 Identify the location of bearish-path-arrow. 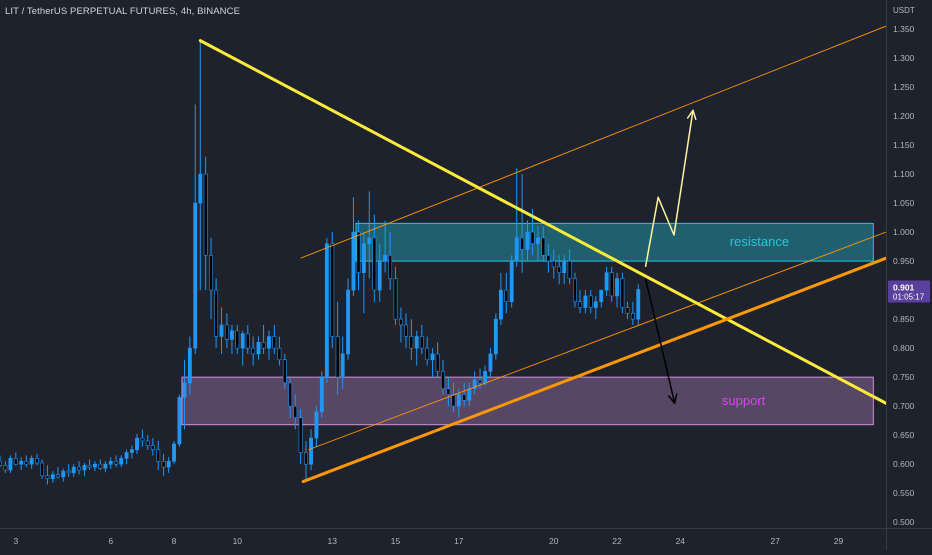
(661, 341).